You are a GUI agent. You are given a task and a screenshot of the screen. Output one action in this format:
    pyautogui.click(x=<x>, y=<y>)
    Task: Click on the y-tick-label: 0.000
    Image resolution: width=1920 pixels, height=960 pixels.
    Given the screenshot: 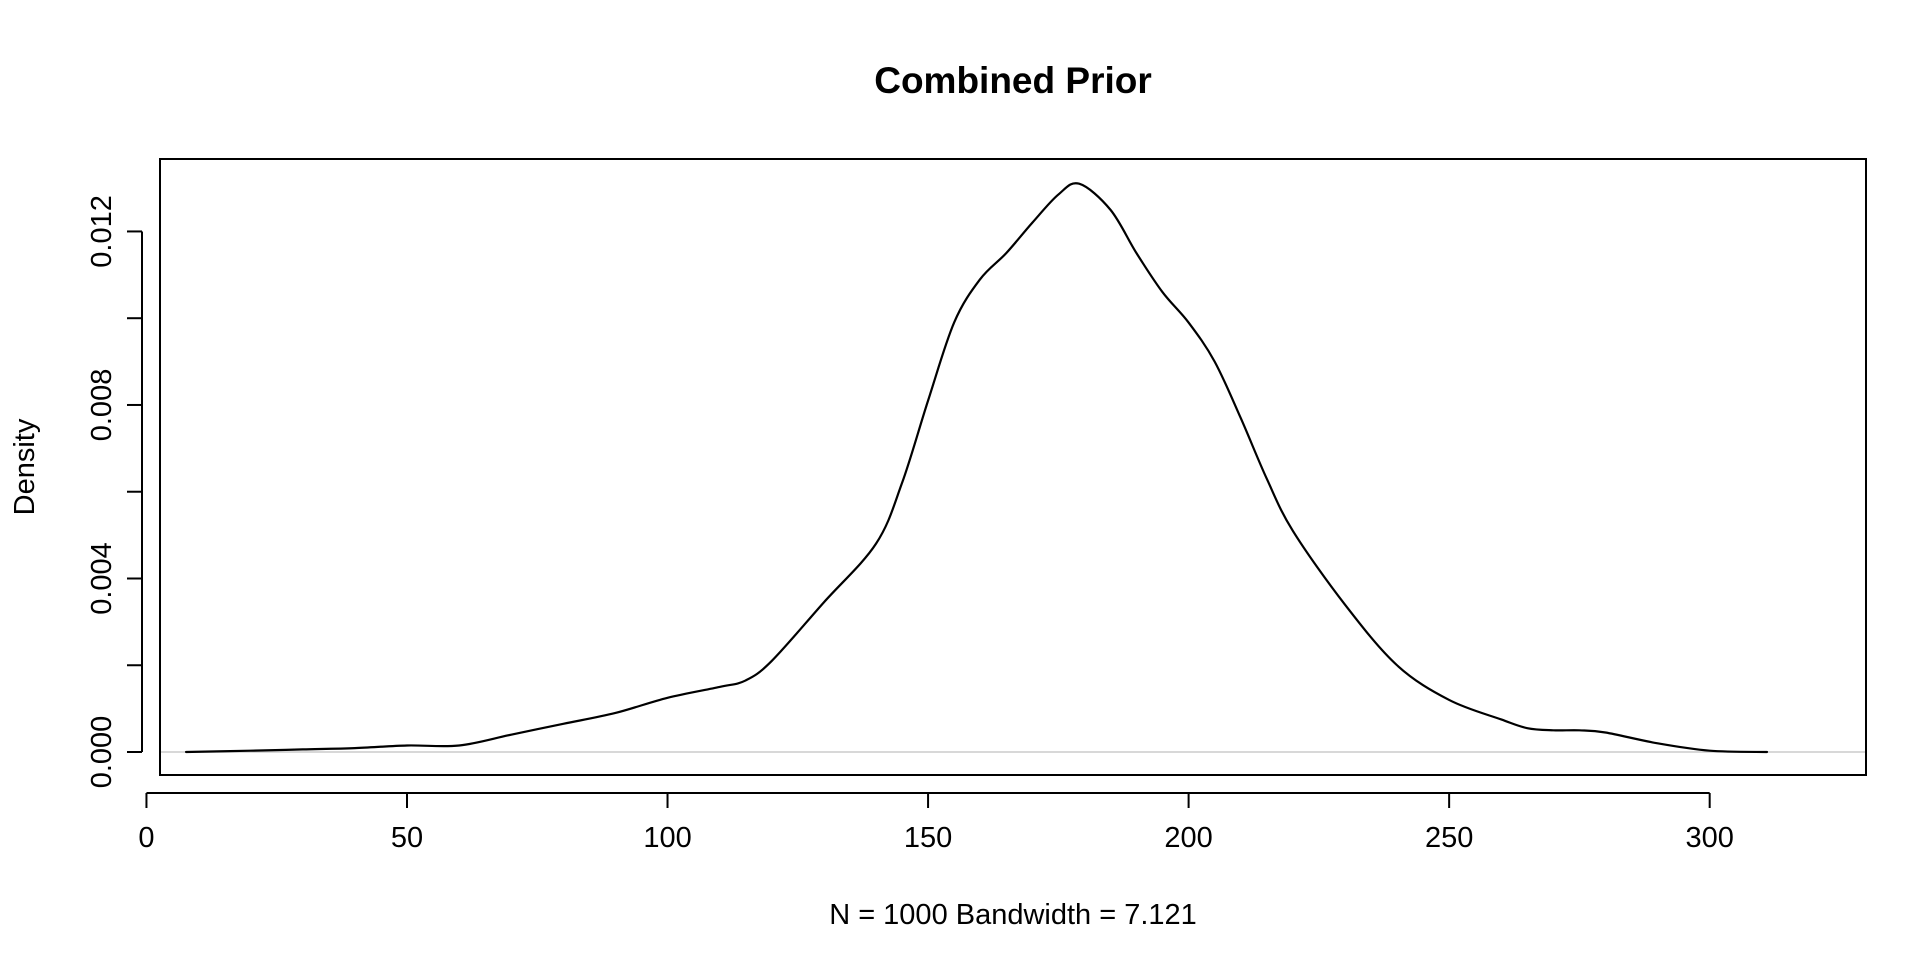 What is the action you would take?
    pyautogui.click(x=102, y=752)
    